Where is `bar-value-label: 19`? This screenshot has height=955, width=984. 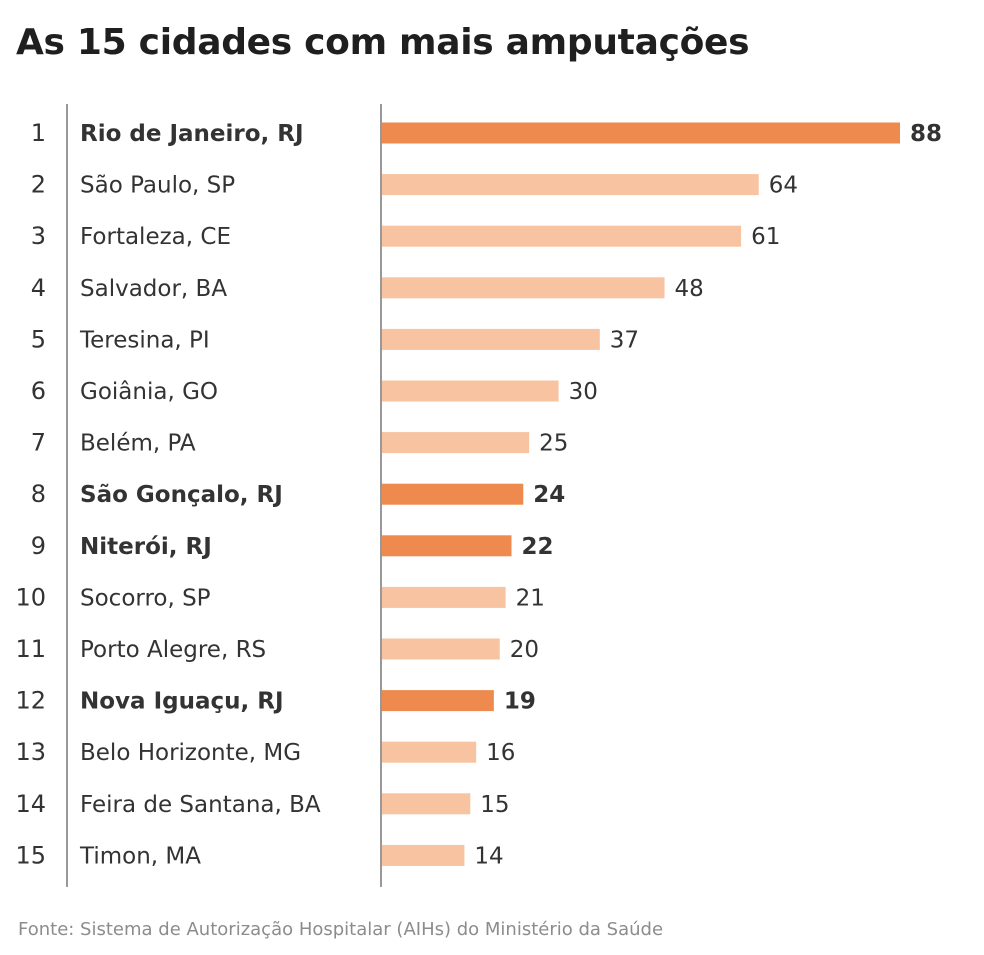
bar-value-label: 19 is located at coordinates (520, 702).